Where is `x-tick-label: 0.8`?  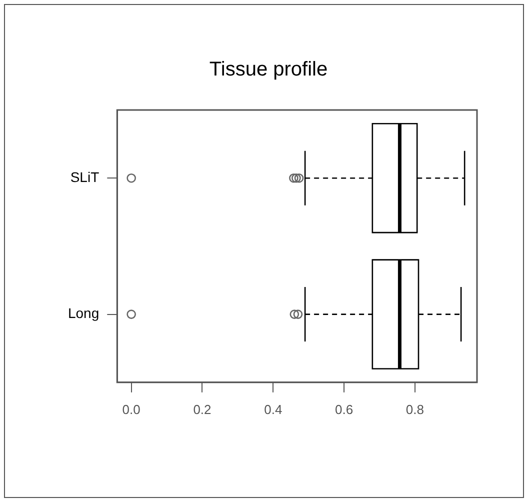
x-tick-label: 0.8 is located at coordinates (415, 409).